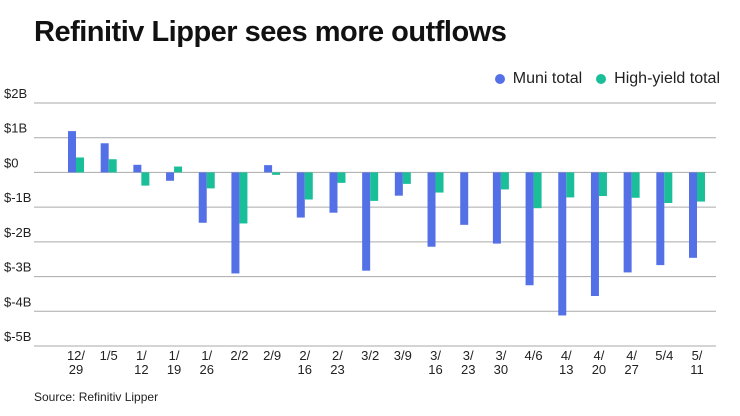  I want to click on source-note: Source: Refinitiv Lipper, so click(96, 397).